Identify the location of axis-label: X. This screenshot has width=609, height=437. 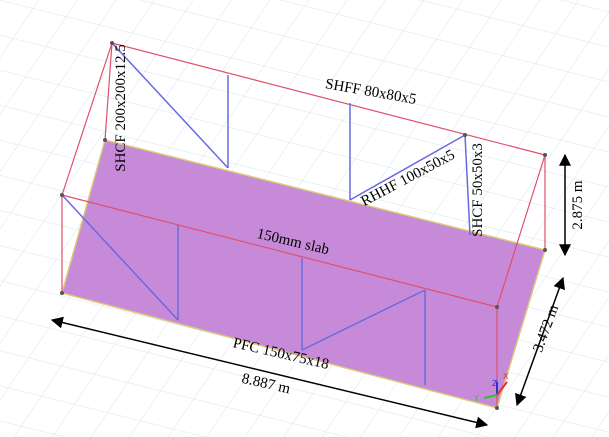
(506, 376).